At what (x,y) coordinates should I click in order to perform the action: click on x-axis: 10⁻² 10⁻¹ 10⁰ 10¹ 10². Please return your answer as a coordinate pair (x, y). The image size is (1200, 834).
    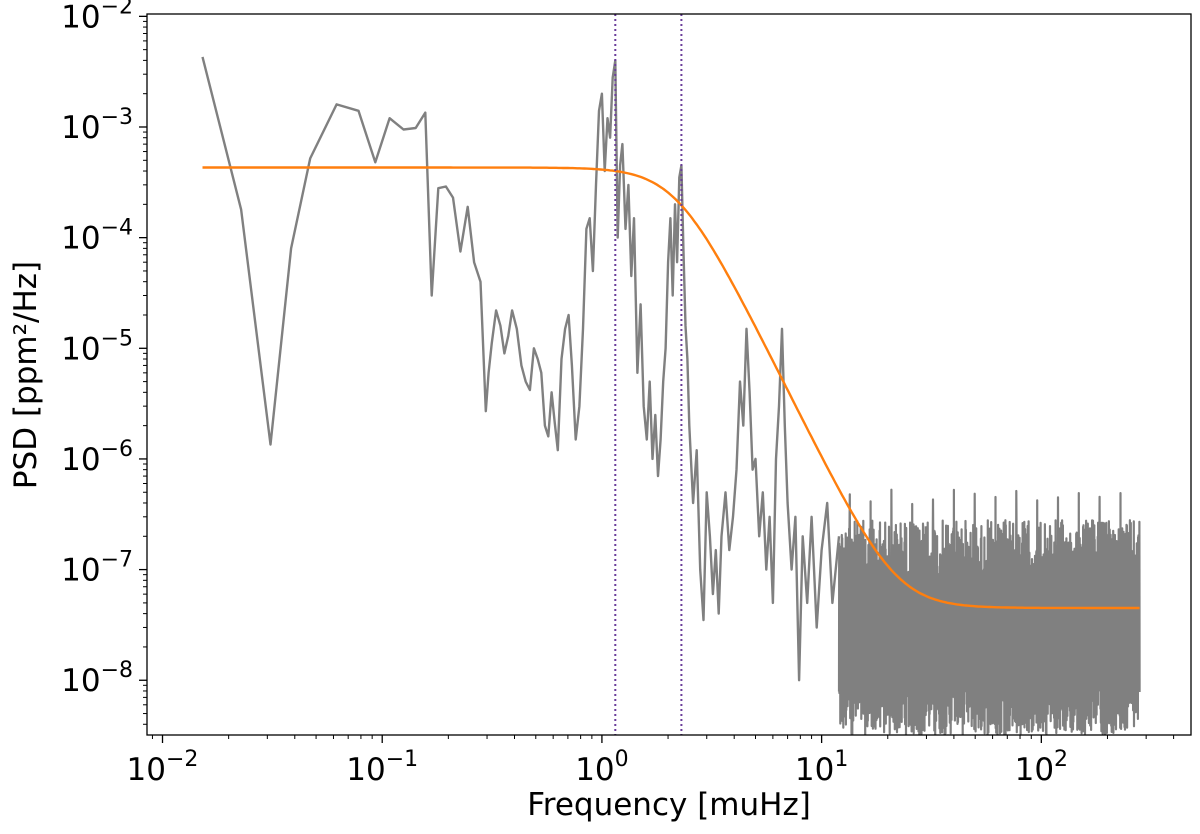
    Looking at the image, I should click on (651, 761).